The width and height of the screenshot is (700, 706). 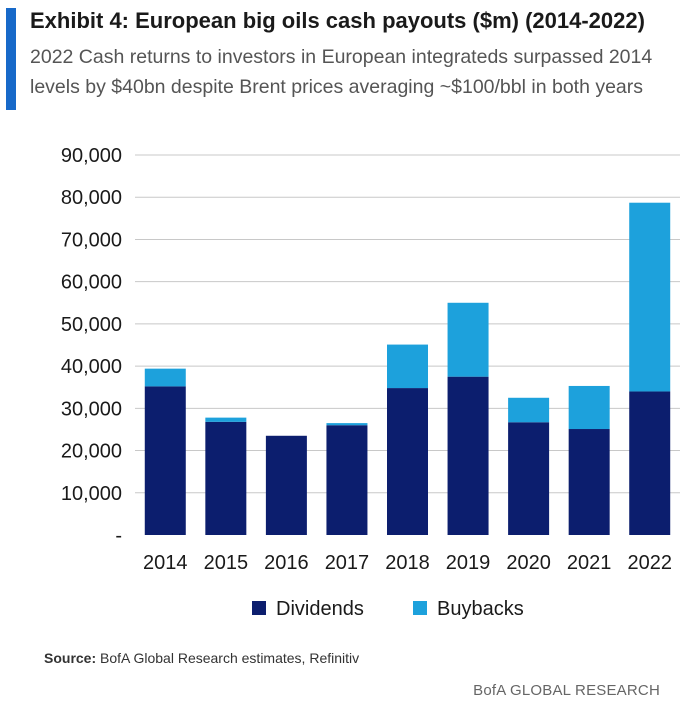 I want to click on x-tick-label: 2022, so click(x=649, y=563).